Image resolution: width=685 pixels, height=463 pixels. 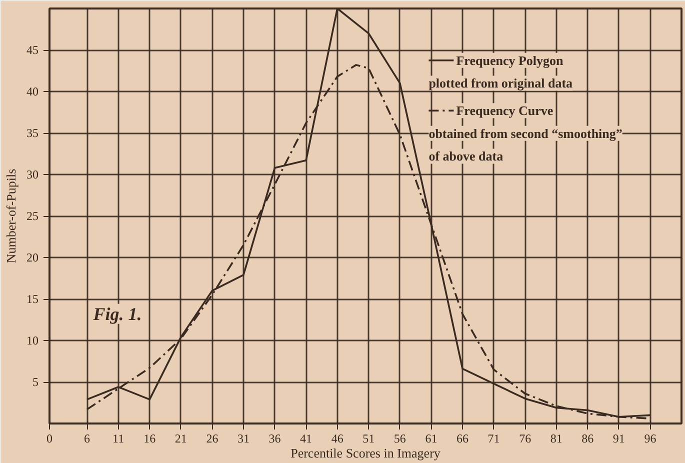 What do you see at coordinates (32, 91) in the screenshot?
I see `y-tick-label: 40` at bounding box center [32, 91].